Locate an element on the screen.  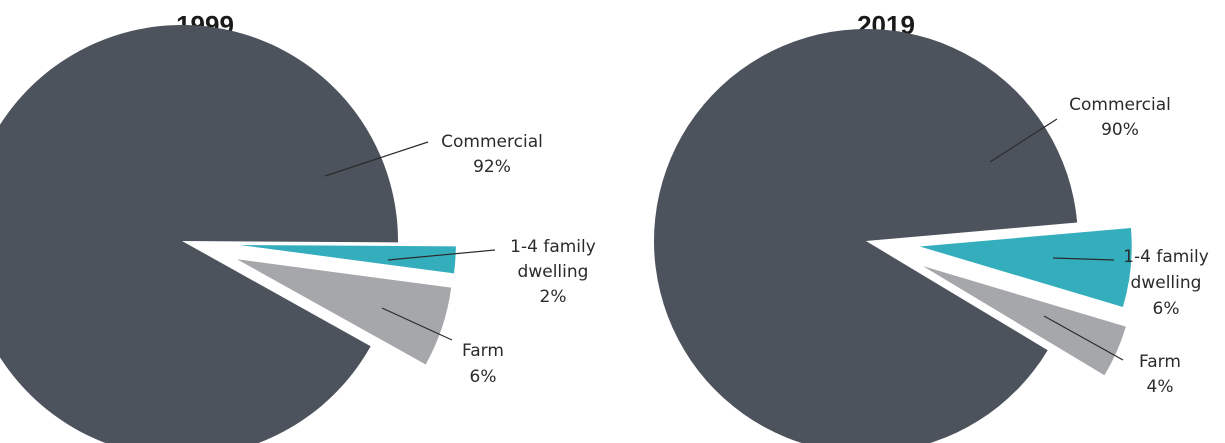
value-commercial-1999: 92% is located at coordinates (492, 167).